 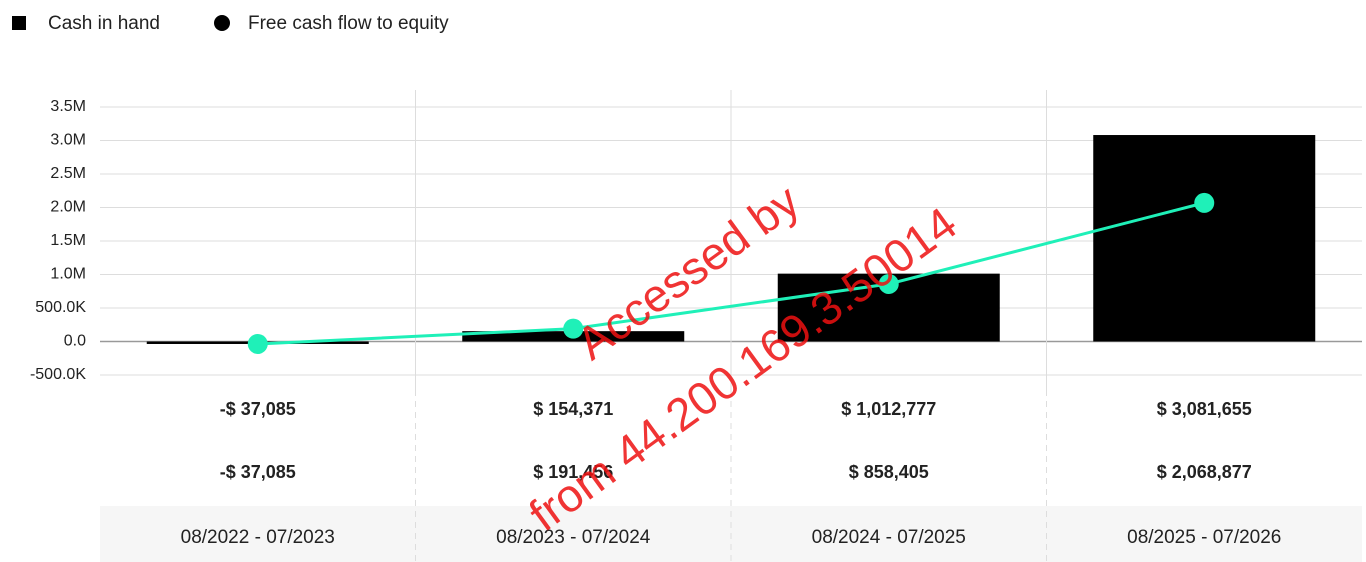 What do you see at coordinates (68, 106) in the screenshot?
I see `y-tick-label: 3.5M` at bounding box center [68, 106].